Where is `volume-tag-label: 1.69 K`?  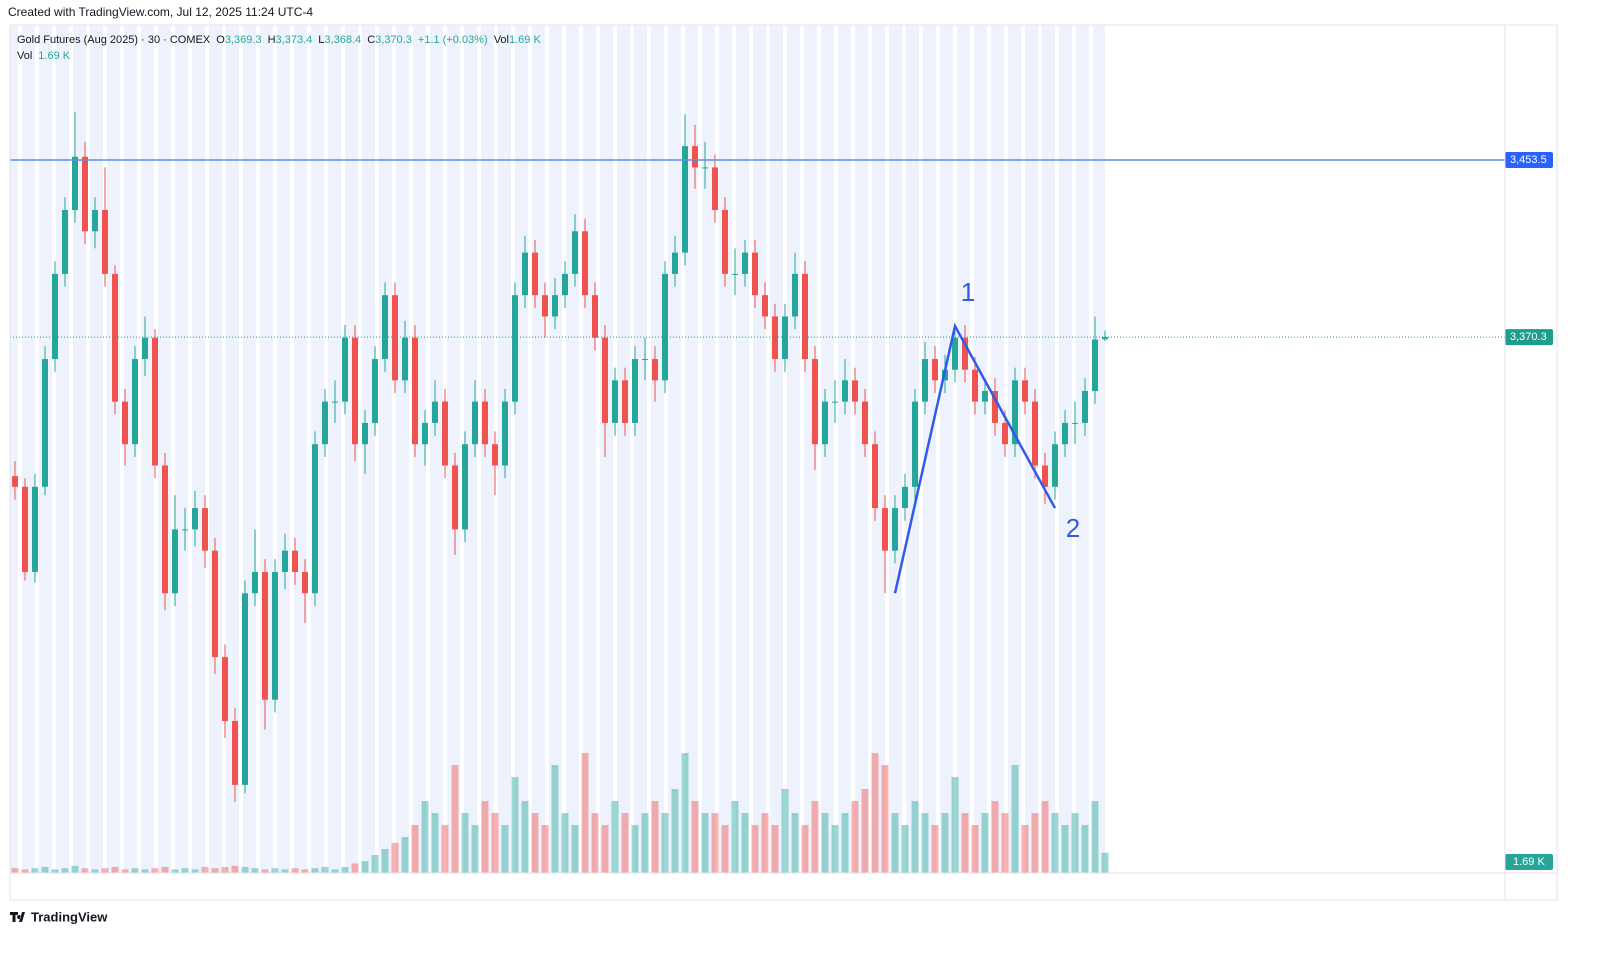
volume-tag-label: 1.69 K is located at coordinates (1529, 862).